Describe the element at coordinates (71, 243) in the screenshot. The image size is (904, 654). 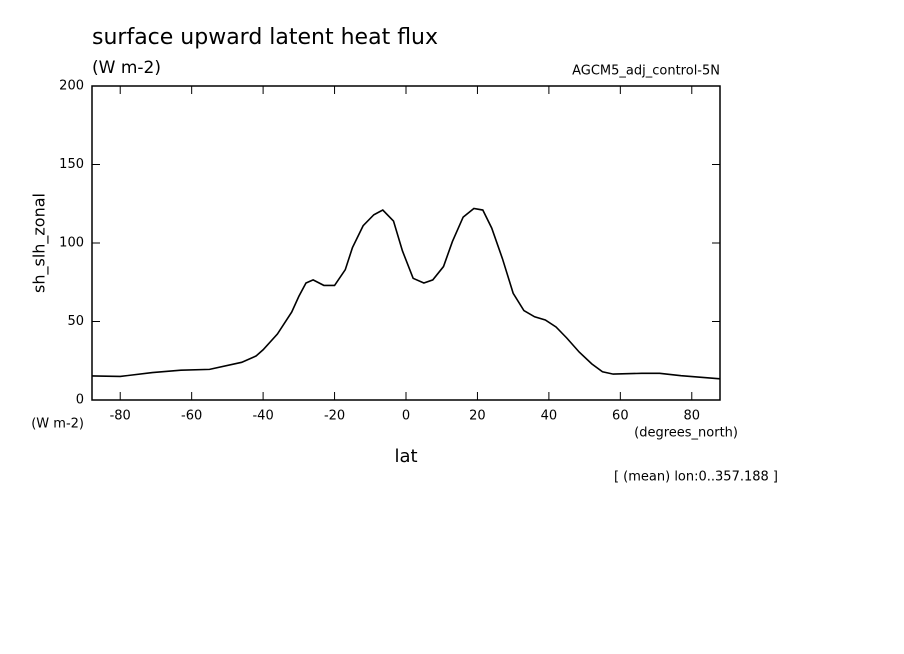
I see `y-tick-label: 100` at that location.